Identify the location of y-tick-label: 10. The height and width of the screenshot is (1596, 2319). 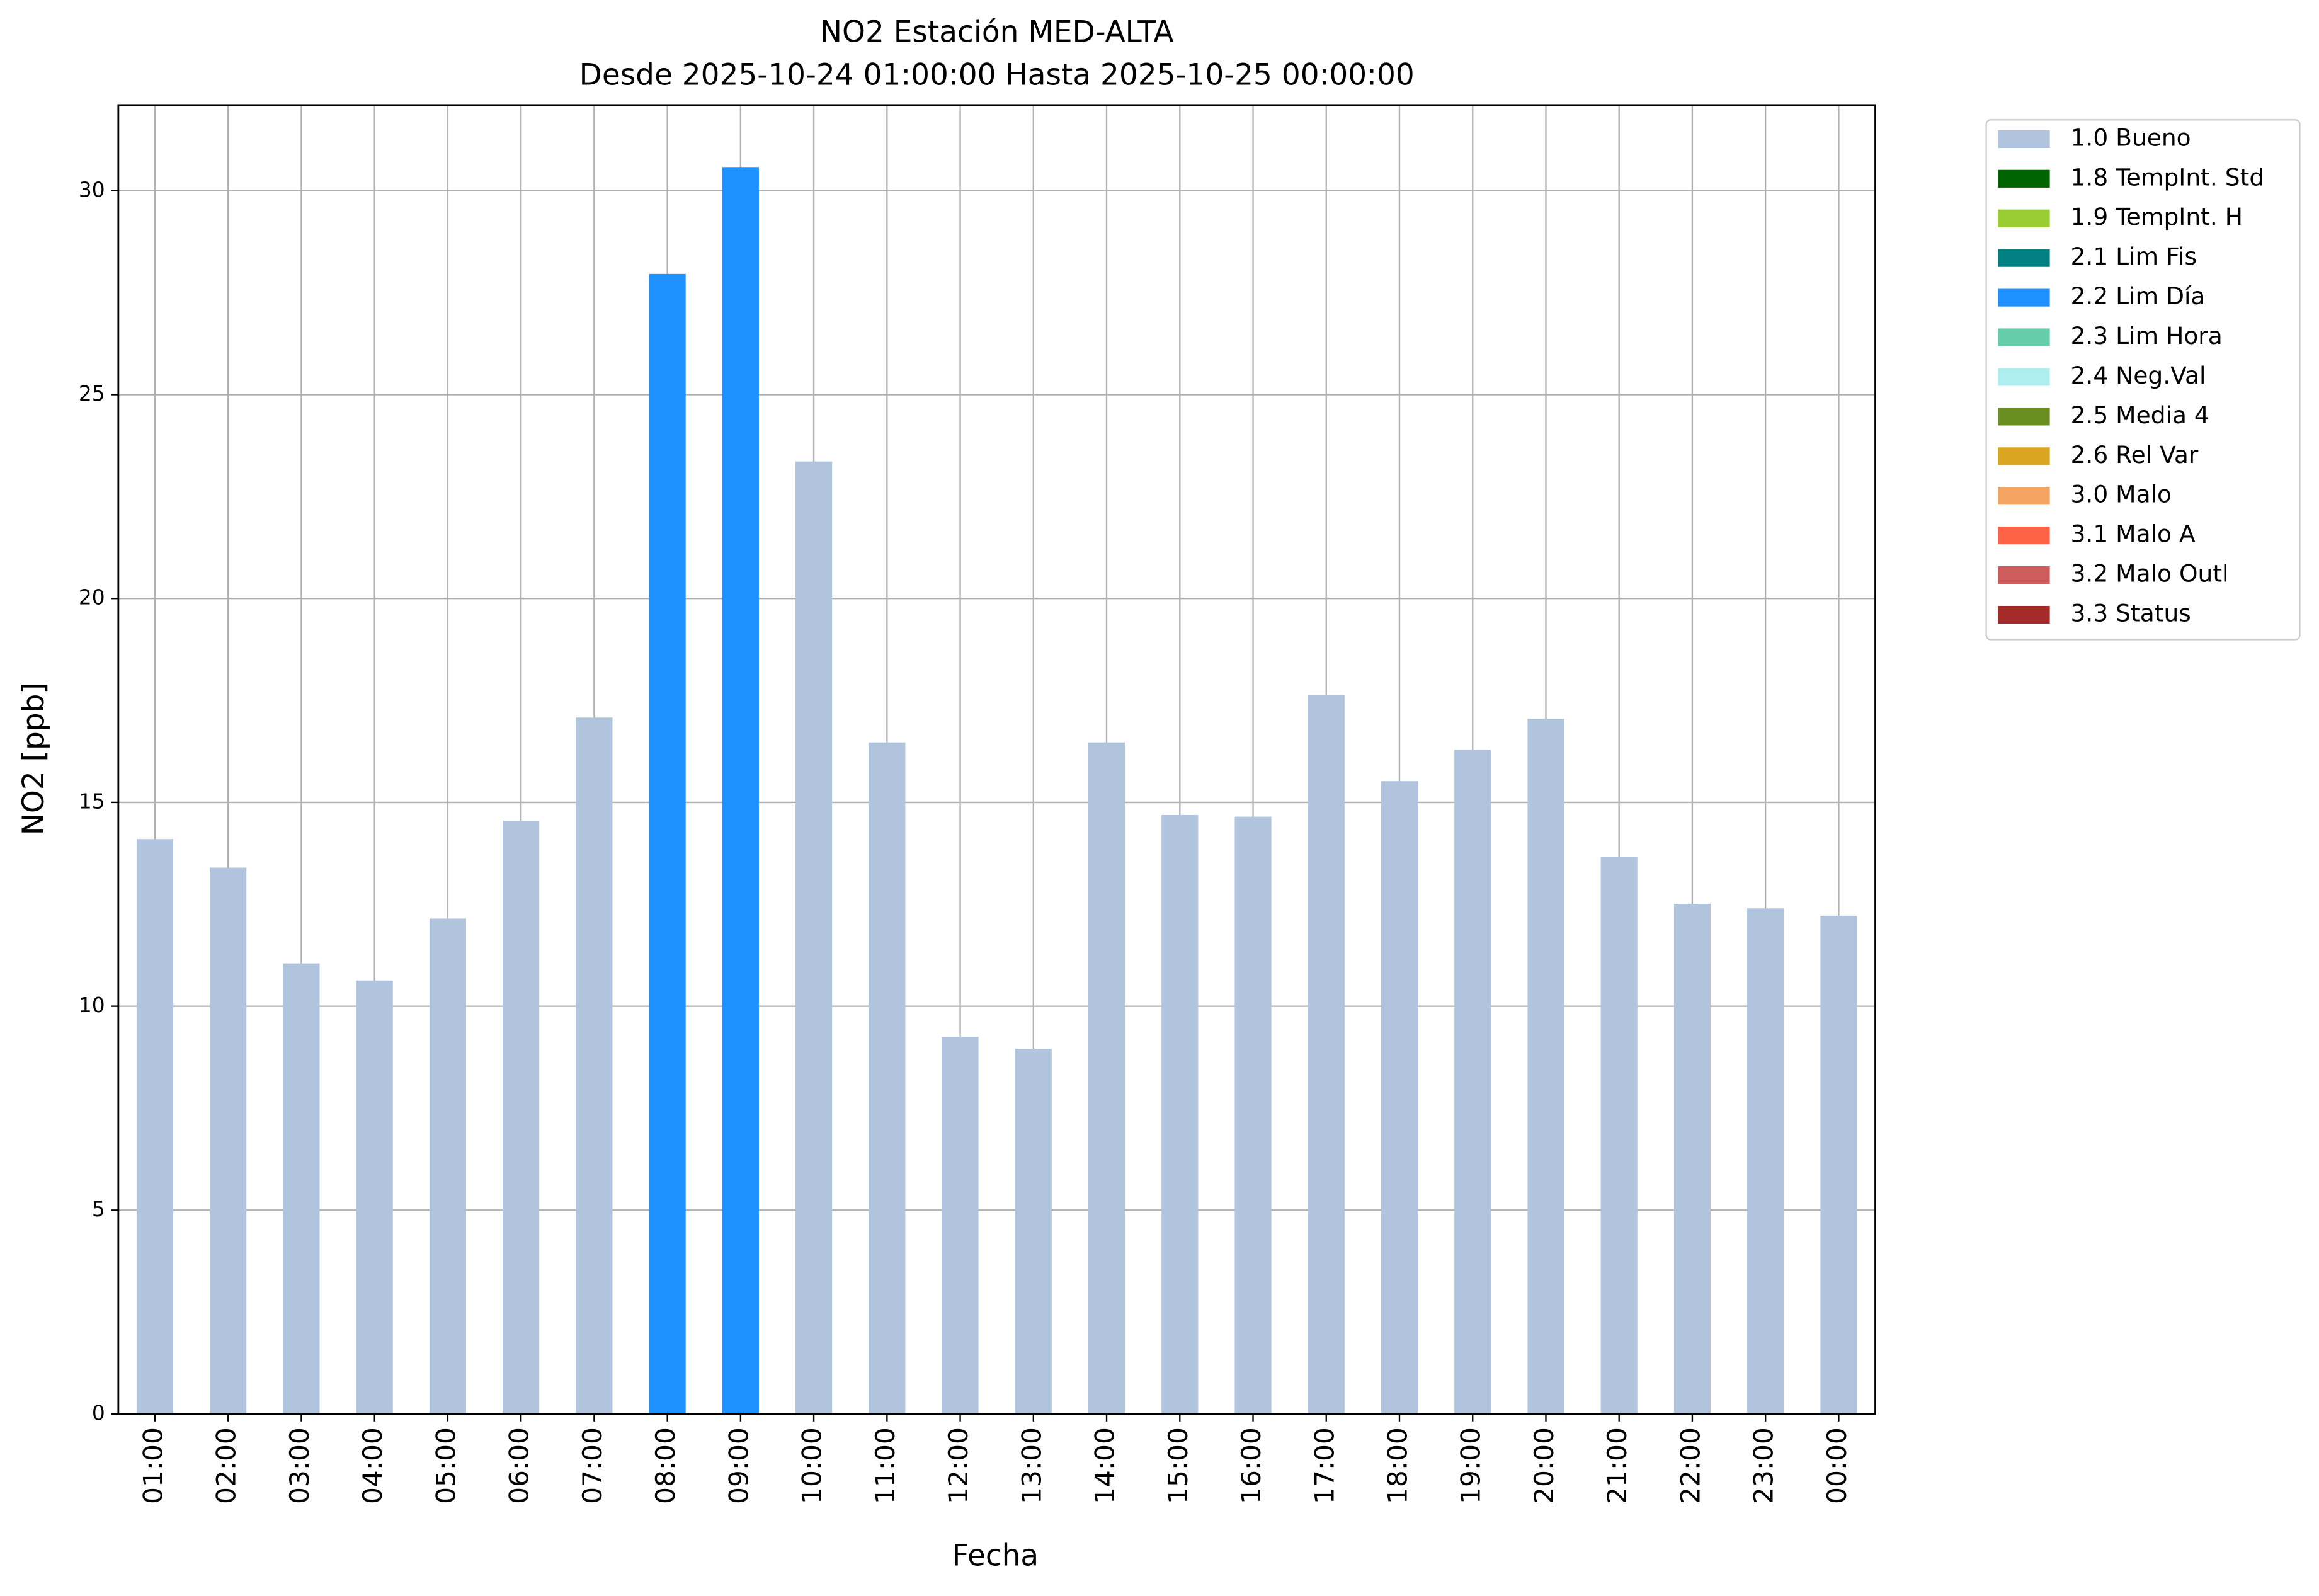
(92, 1005).